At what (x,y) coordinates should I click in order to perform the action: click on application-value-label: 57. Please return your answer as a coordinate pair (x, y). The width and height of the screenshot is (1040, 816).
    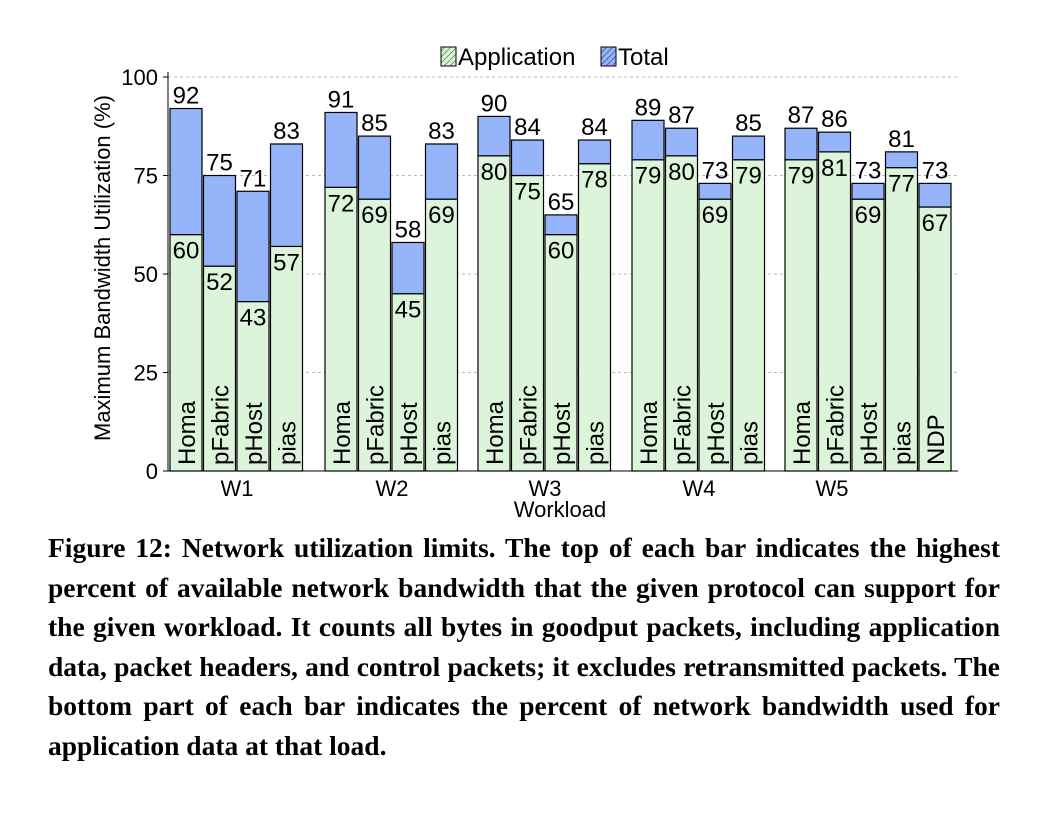
    Looking at the image, I should click on (286, 262).